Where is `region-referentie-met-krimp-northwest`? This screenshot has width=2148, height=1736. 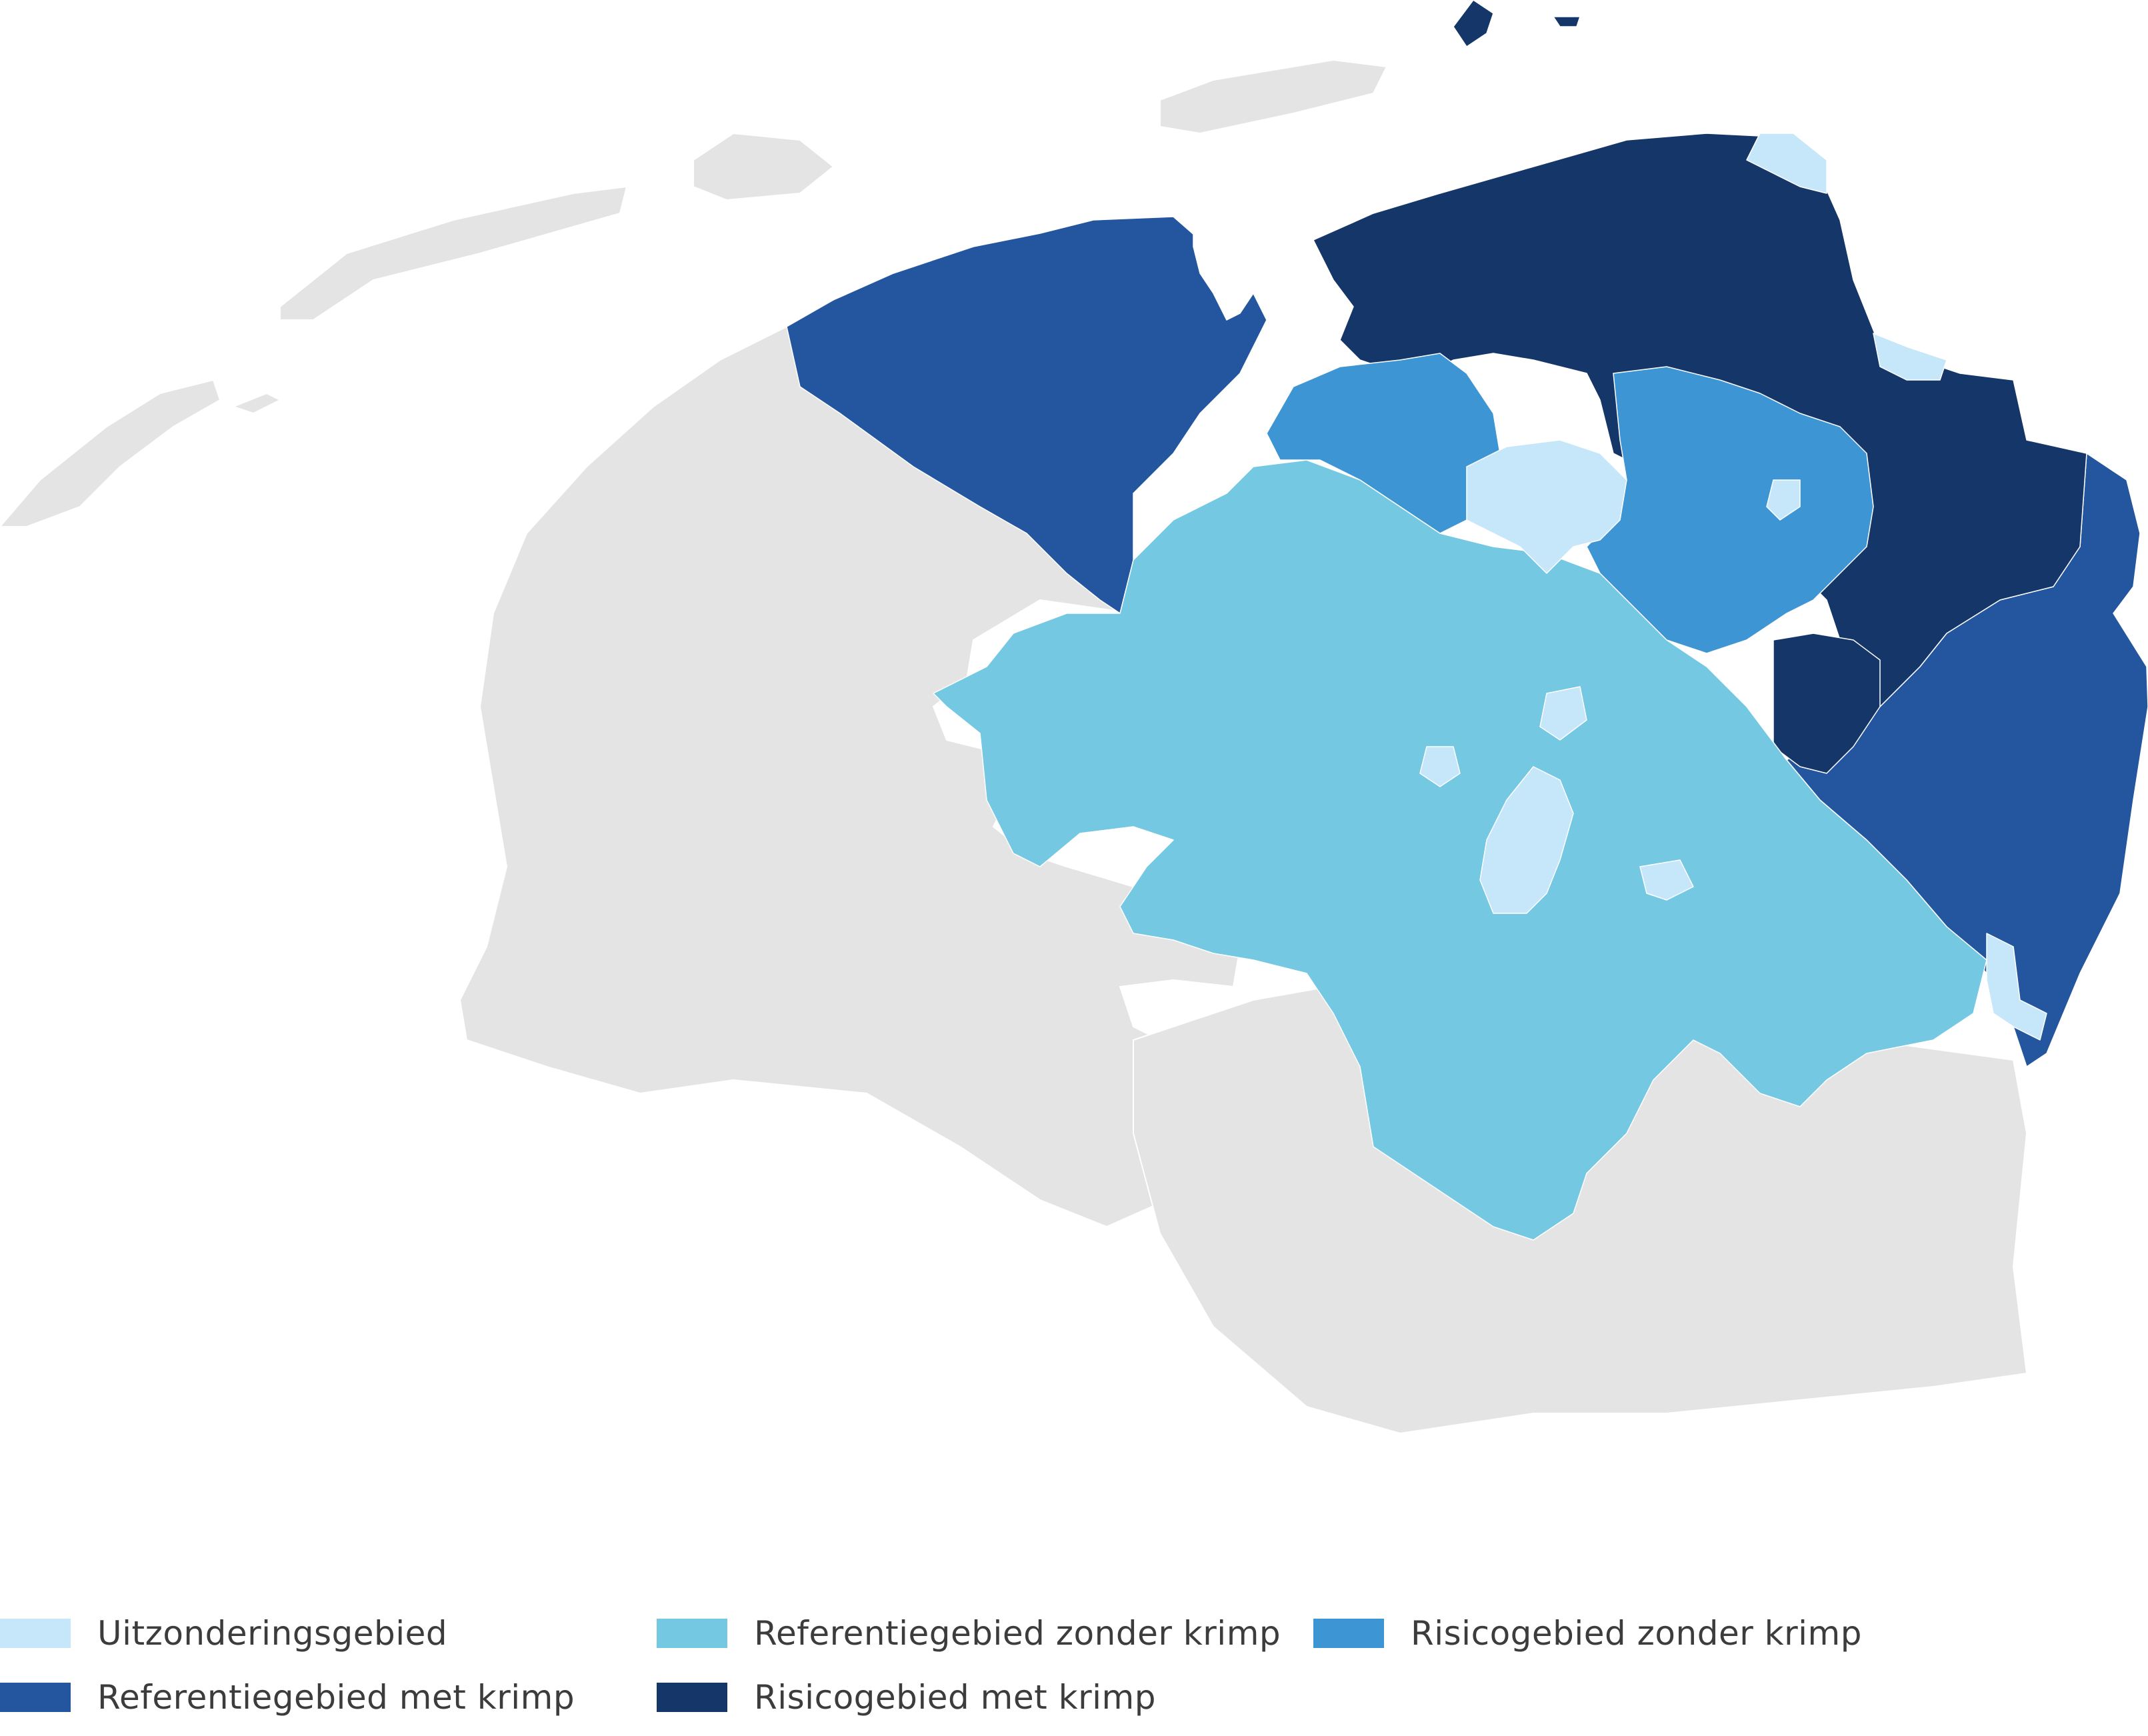
region-referentie-met-krimp-northwest is located at coordinates (1026, 415).